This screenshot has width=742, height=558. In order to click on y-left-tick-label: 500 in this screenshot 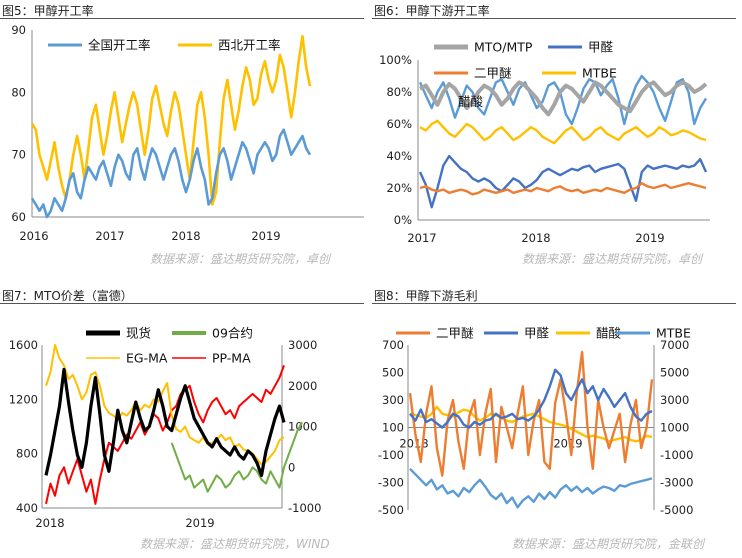, I will do `click(393, 373)`.